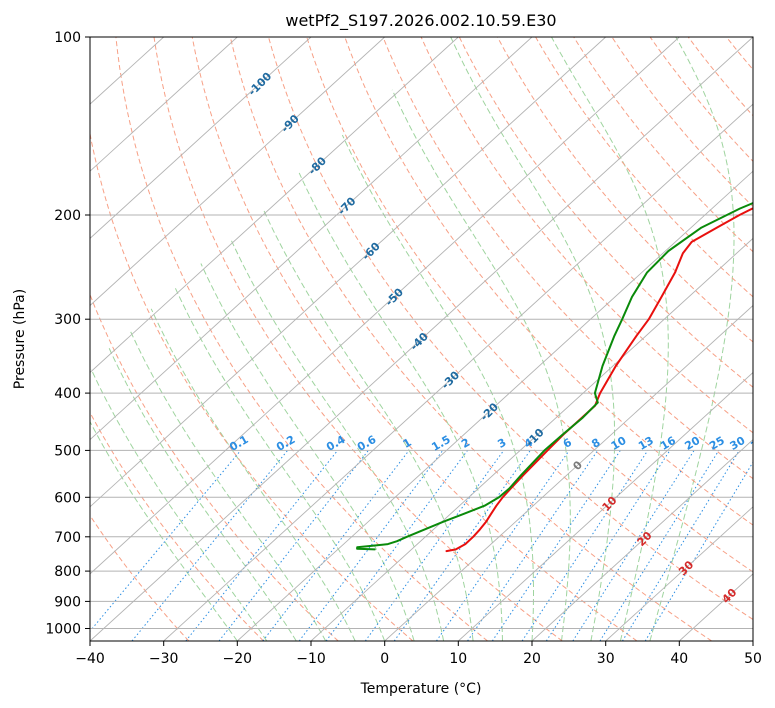 This screenshot has height=708, width=775. Describe the element at coordinates (532, 659) in the screenshot. I see `x-tick-label: 20` at that location.